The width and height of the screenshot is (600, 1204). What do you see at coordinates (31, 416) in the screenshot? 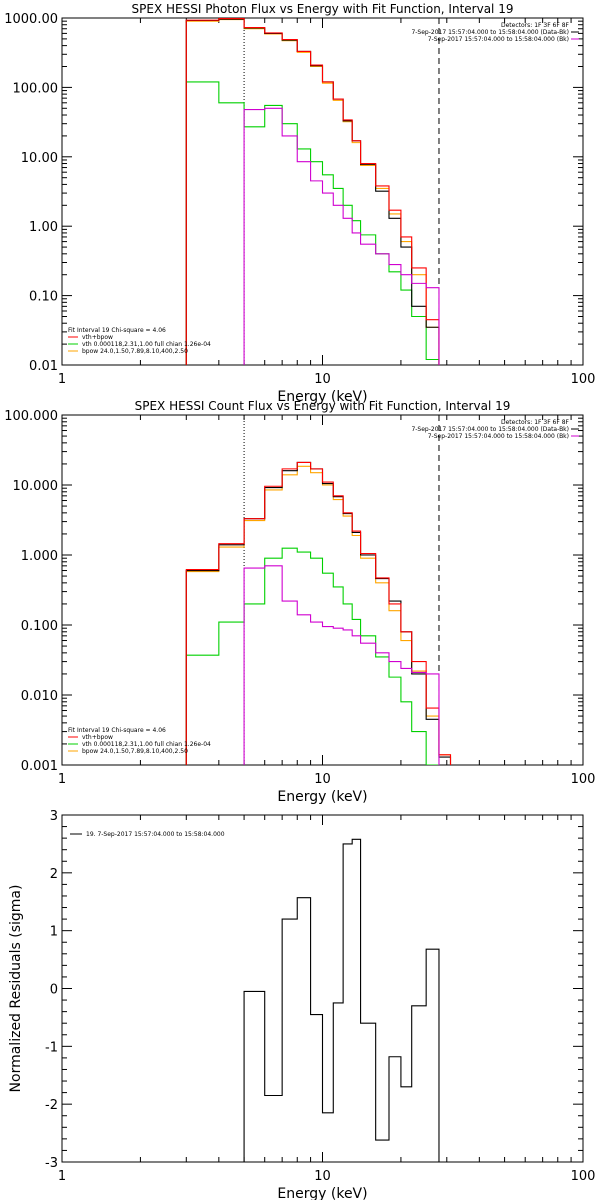
I see `y-tick-label: 100.000` at bounding box center [31, 416].